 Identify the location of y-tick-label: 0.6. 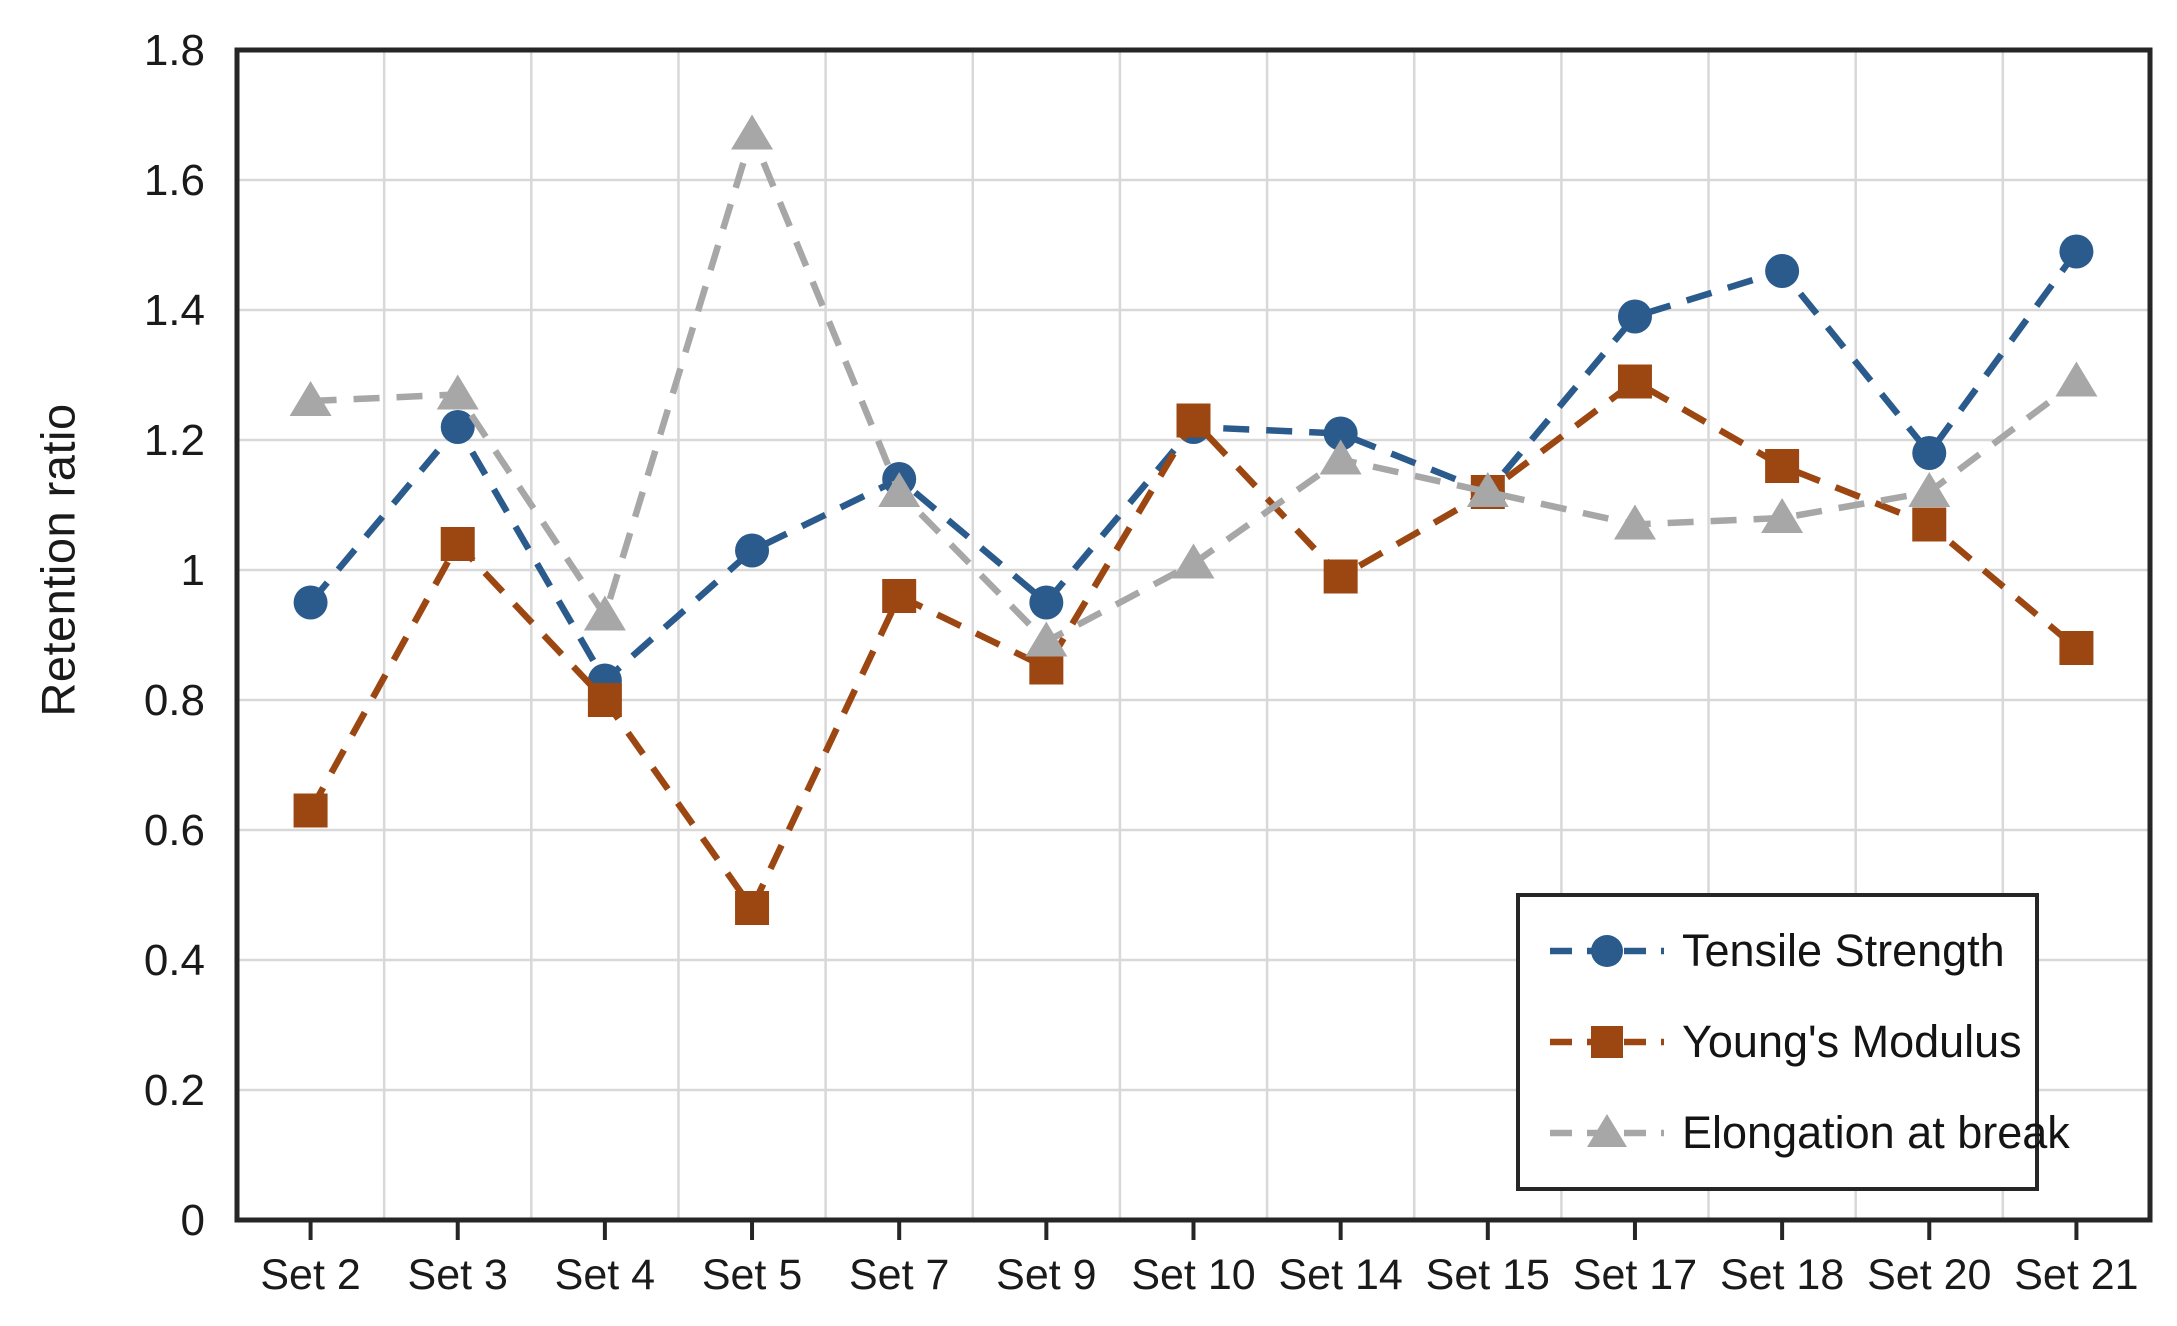
(174, 830).